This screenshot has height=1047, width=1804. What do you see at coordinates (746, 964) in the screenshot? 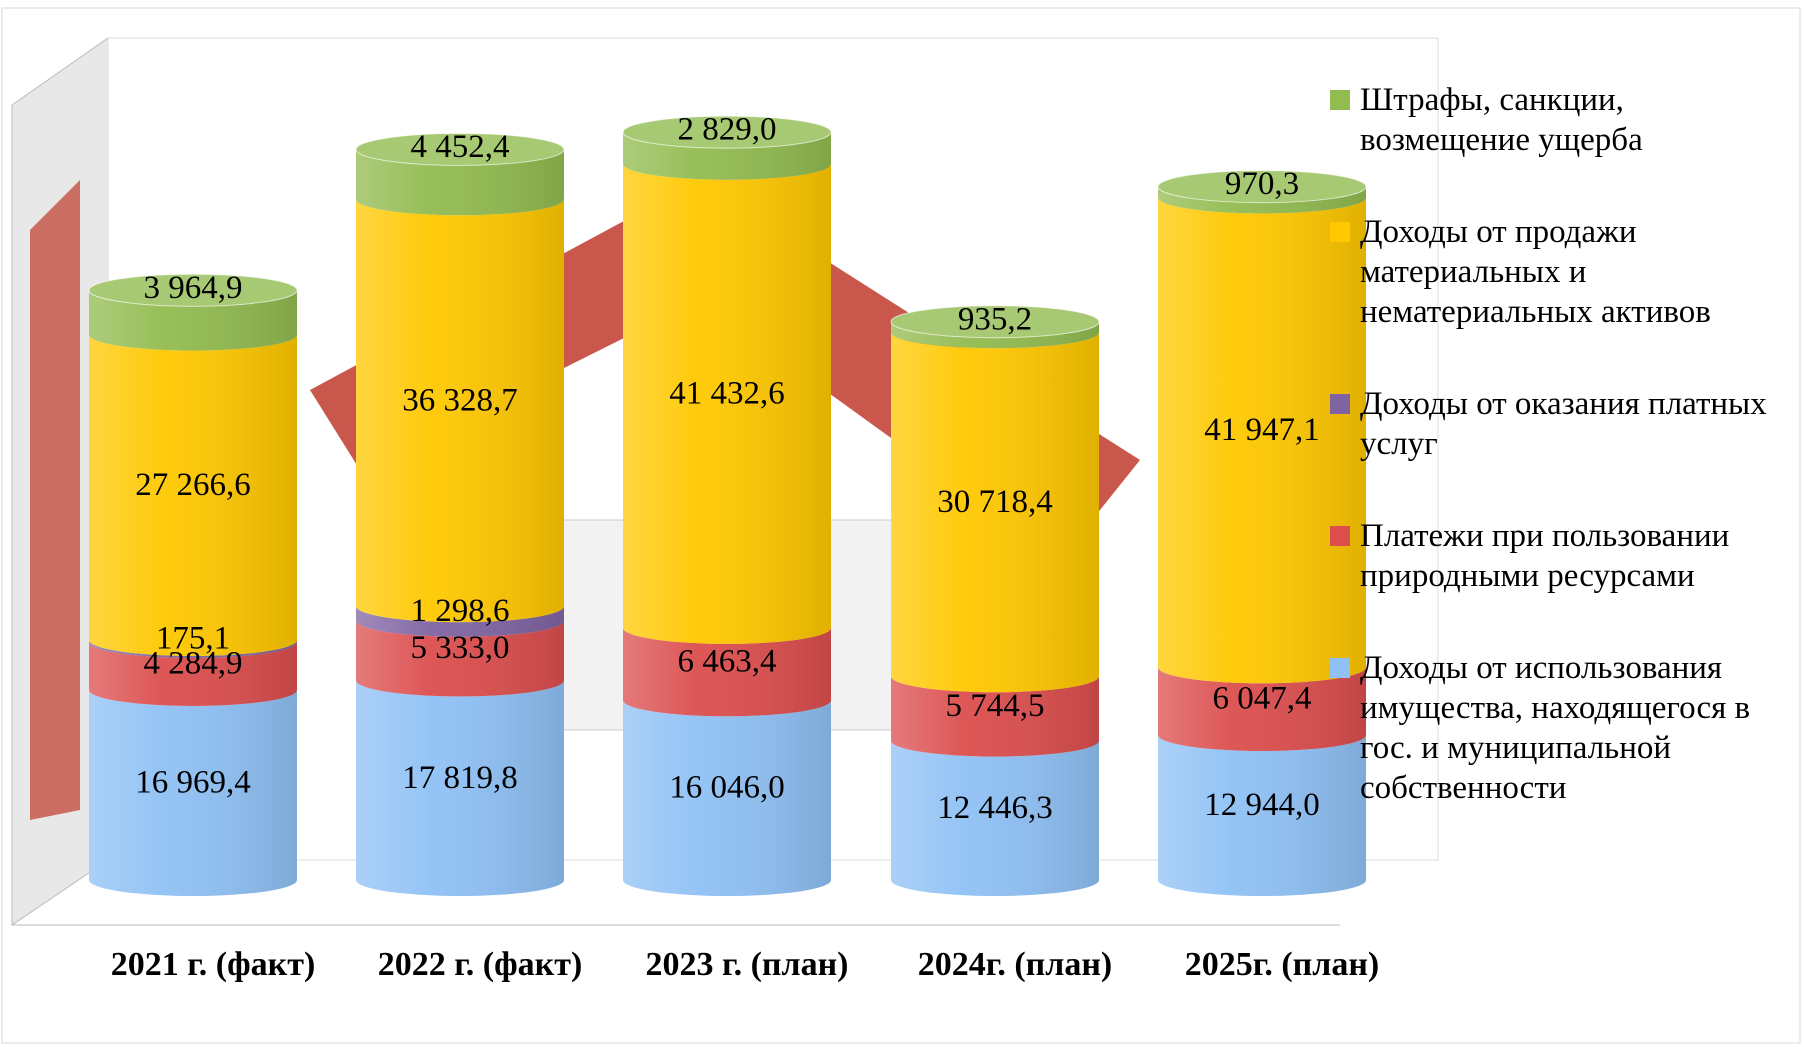
I see `x-tick-label: 2023 г. (план)` at bounding box center [746, 964].